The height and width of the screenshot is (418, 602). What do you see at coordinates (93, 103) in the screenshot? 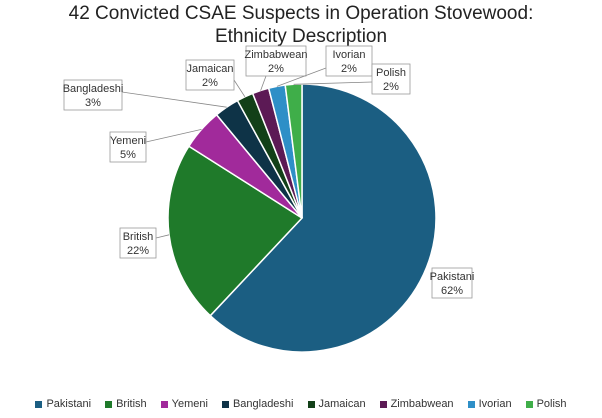
I see `data-label-percent: 3%` at bounding box center [93, 103].